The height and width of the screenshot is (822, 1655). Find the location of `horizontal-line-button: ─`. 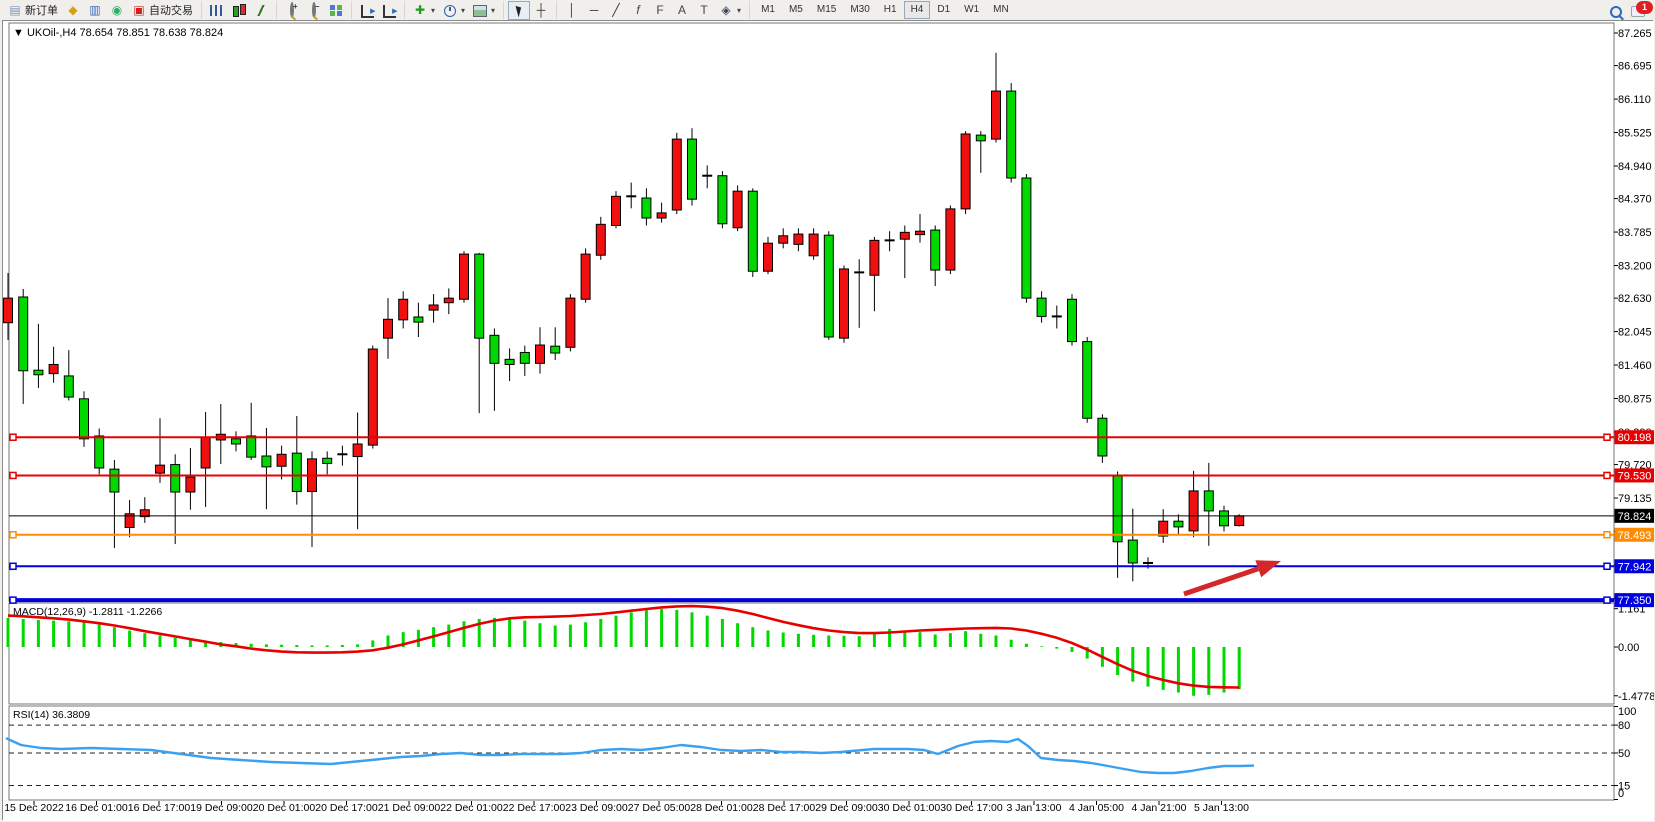

horizontal-line-button: ─ is located at coordinates (594, 10).